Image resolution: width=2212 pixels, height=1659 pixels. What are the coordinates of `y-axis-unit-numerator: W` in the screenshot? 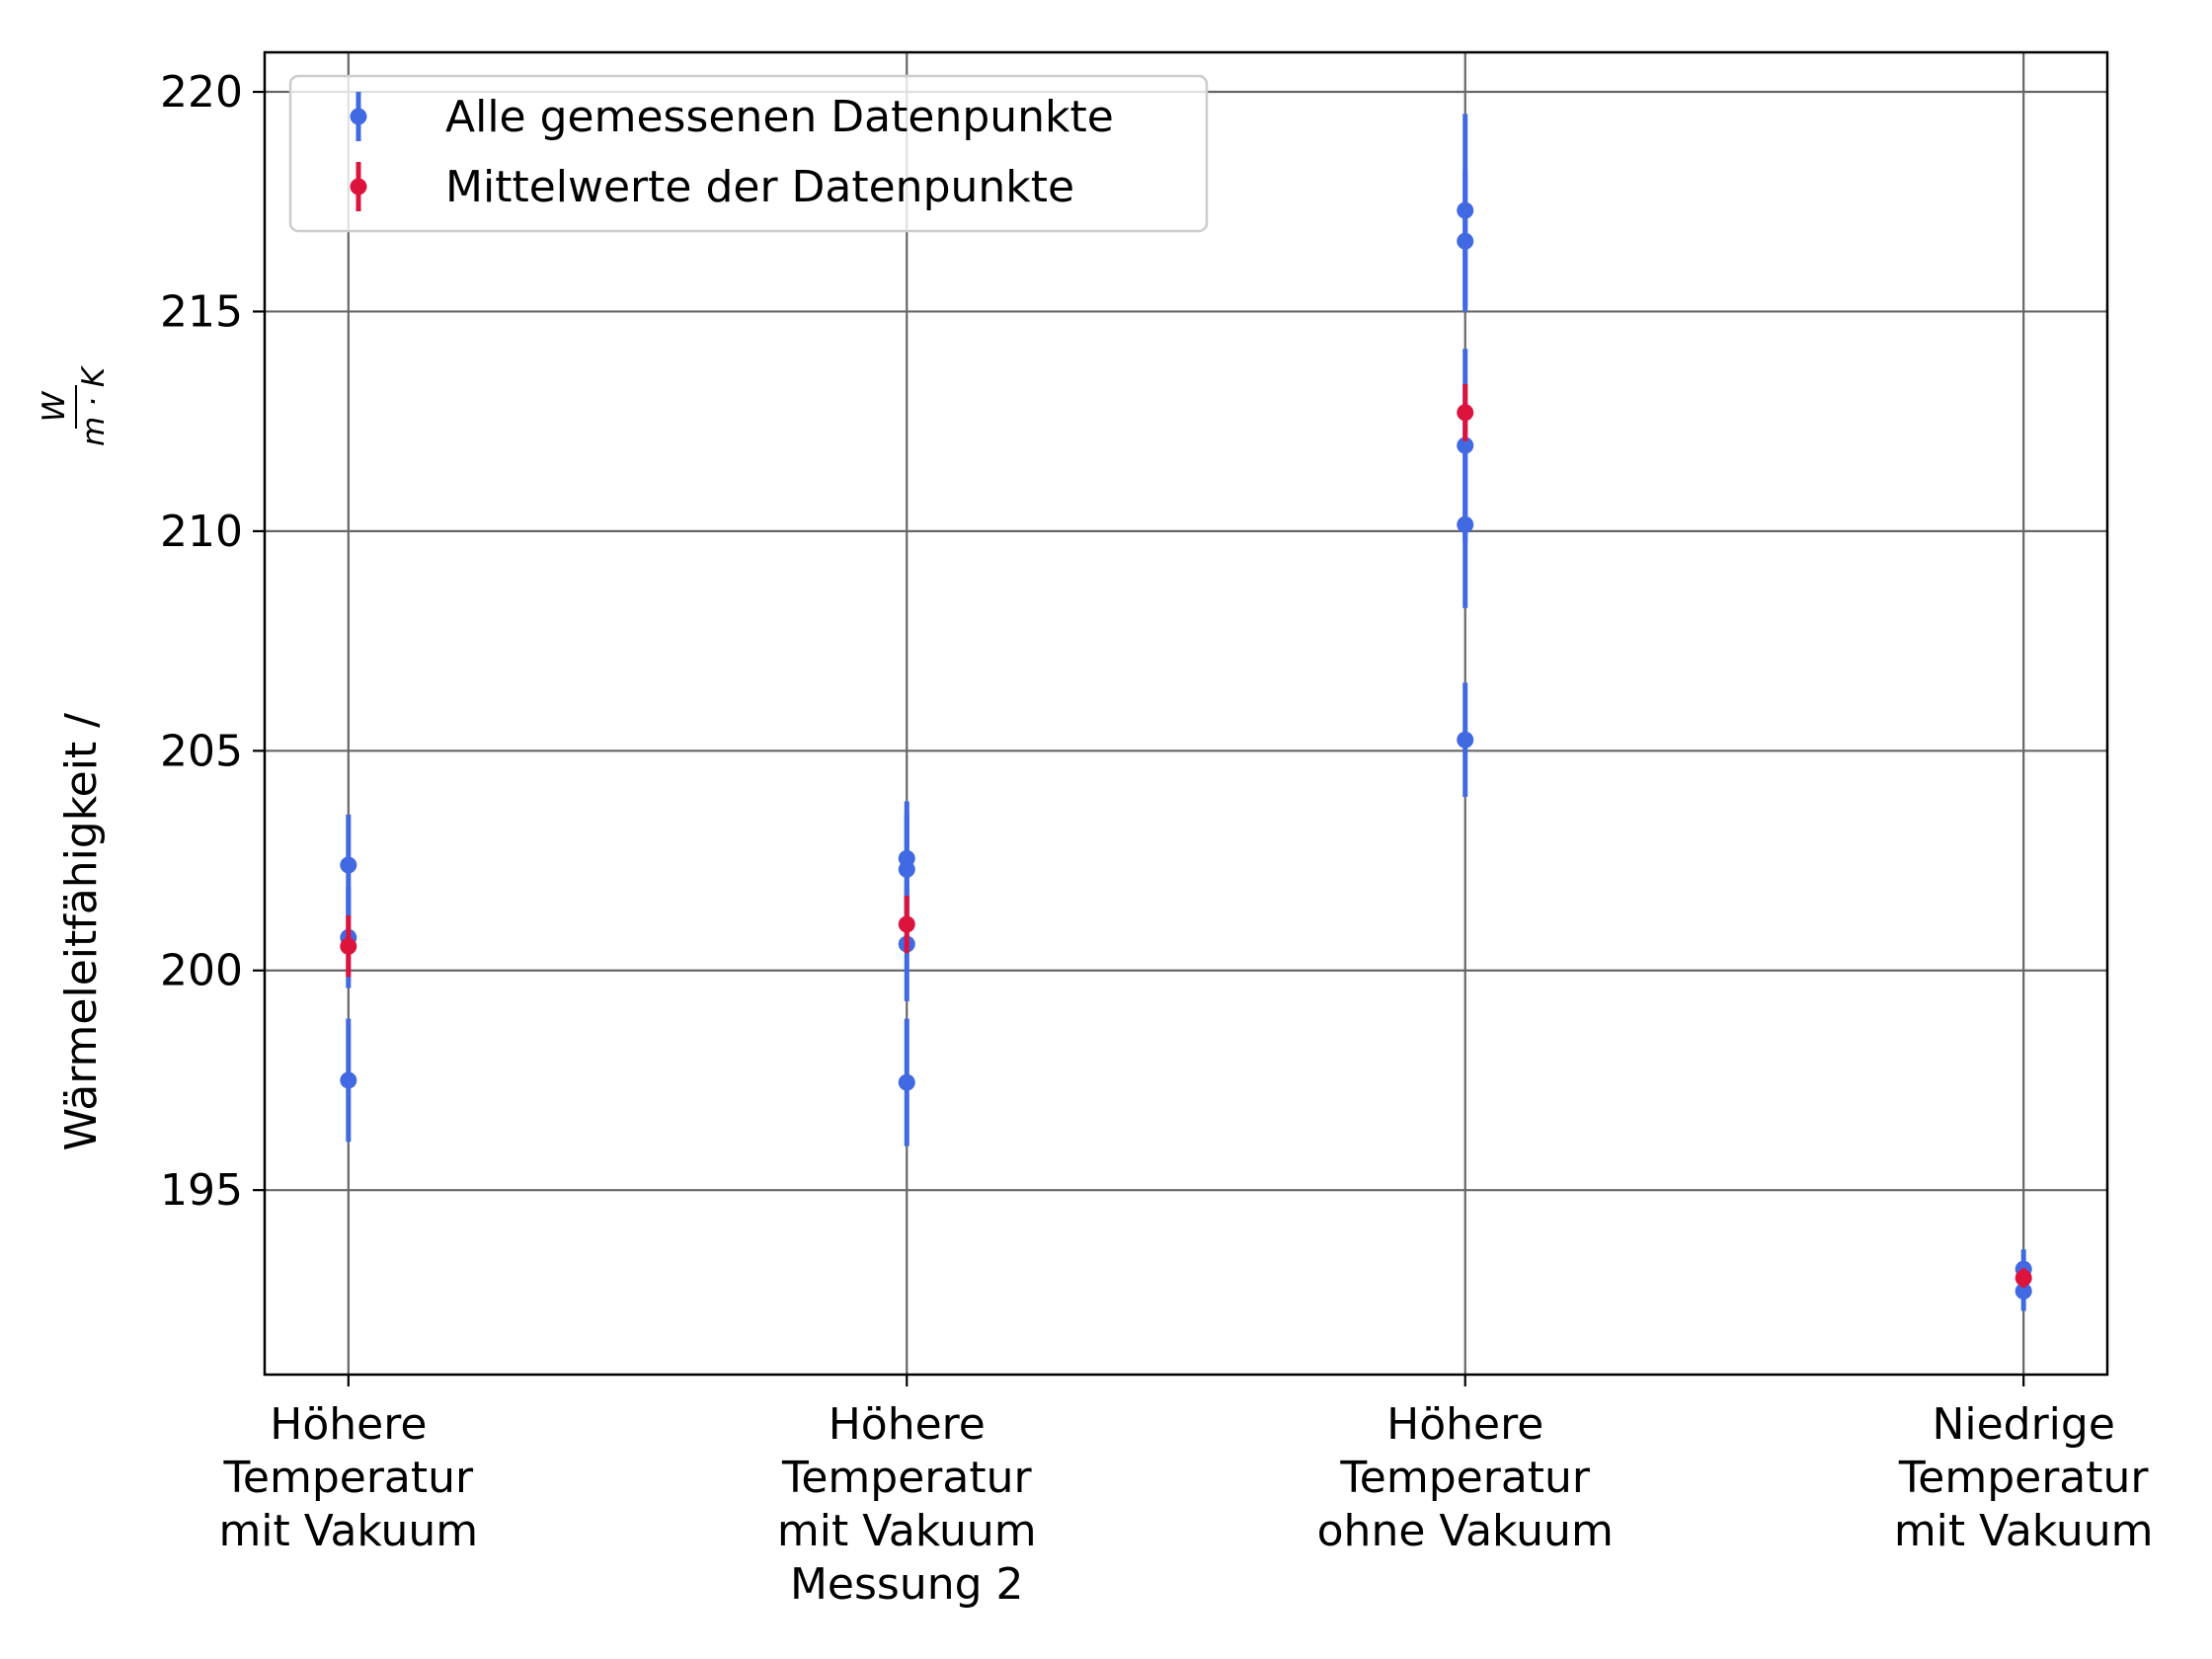 It's located at (55, 406).